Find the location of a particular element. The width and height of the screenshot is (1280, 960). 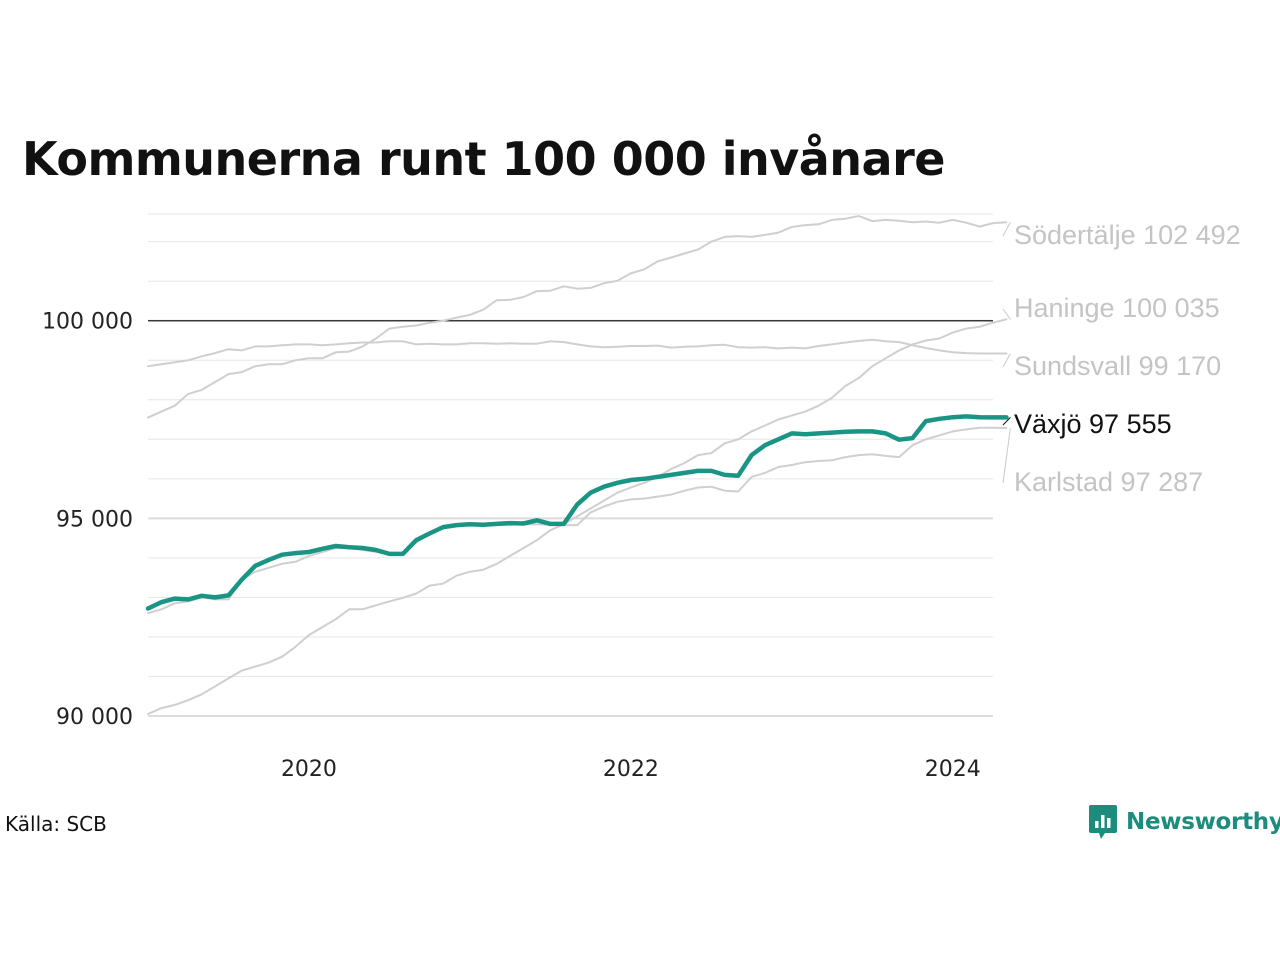

series-line-karlstad is located at coordinates (577, 520).